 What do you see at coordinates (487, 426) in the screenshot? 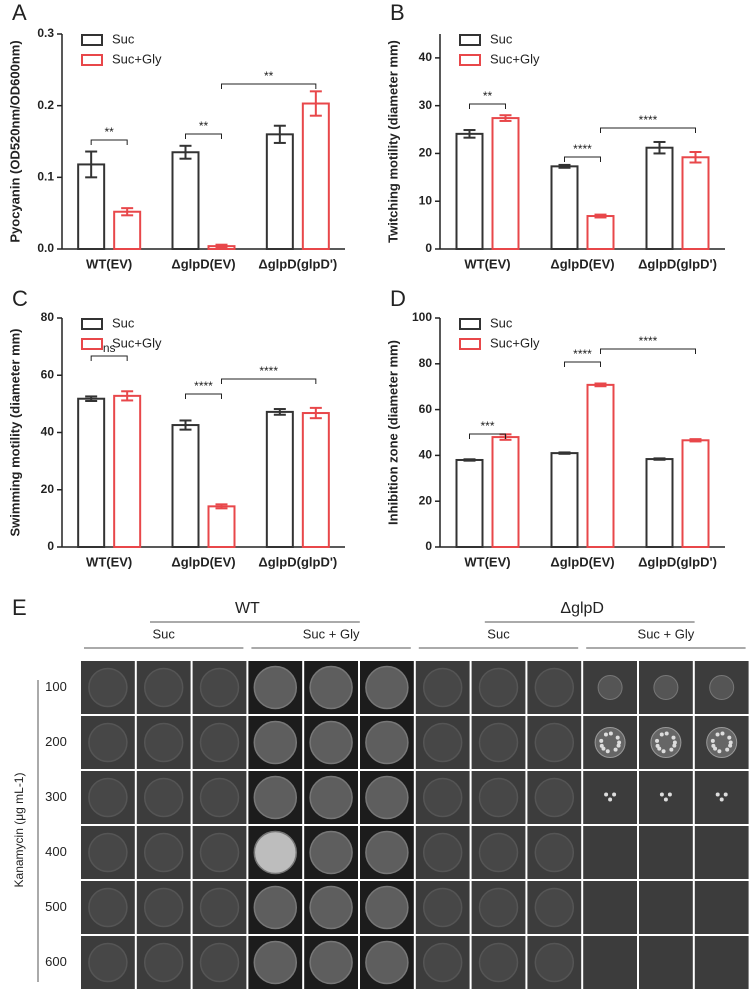
I see `significance-label: ***` at bounding box center [487, 426].